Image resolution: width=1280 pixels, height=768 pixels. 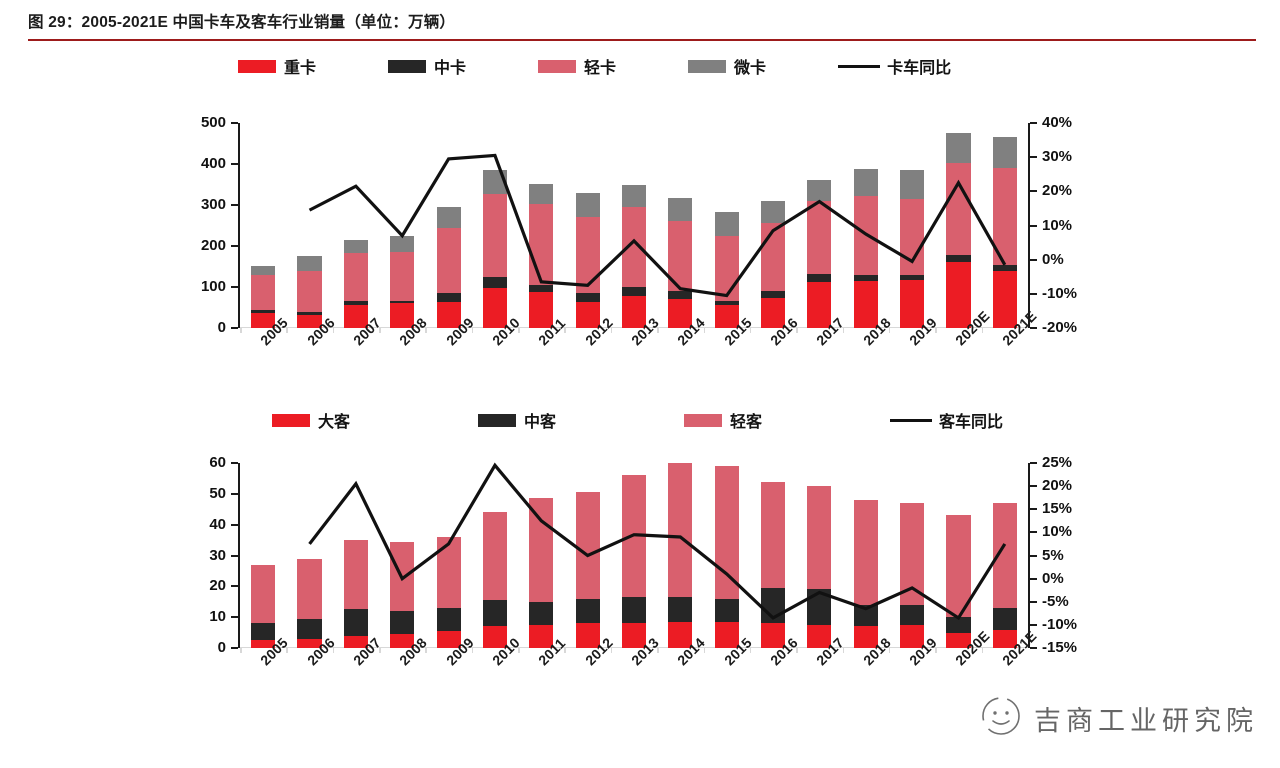 What do you see at coordinates (1057, 157) in the screenshot?
I see `y2-axis-tick-label: 30%` at bounding box center [1057, 157].